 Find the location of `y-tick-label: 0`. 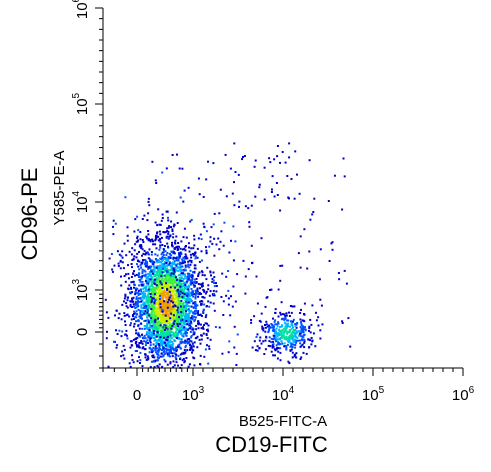

y-tick-label: 0 is located at coordinates (82, 332).